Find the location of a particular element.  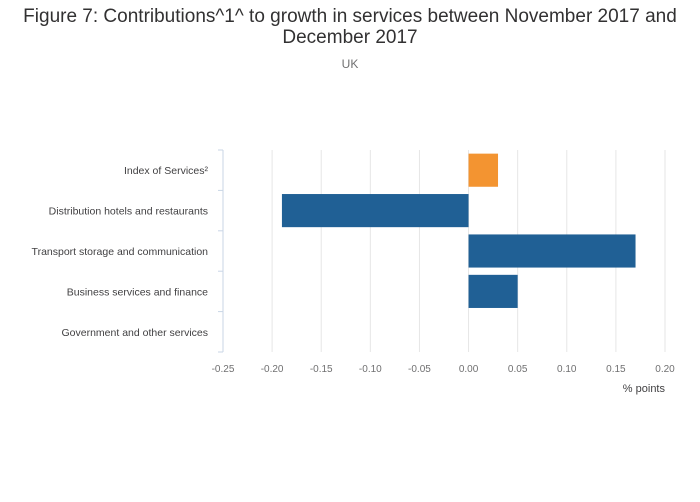

x-tick-label: -0.15 is located at coordinates (321, 369).